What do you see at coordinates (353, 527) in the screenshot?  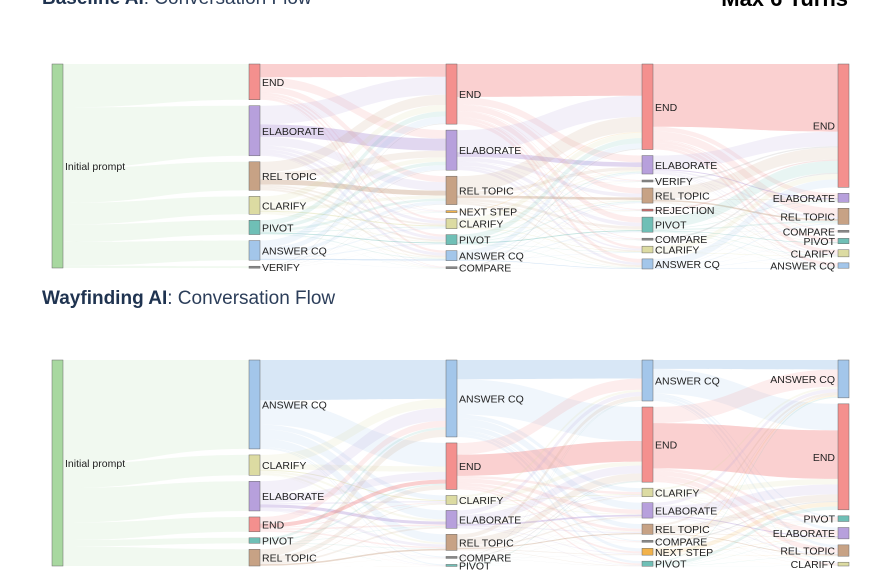 I see `wayfinding-link-1-end-to-elaborate` at bounding box center [353, 527].